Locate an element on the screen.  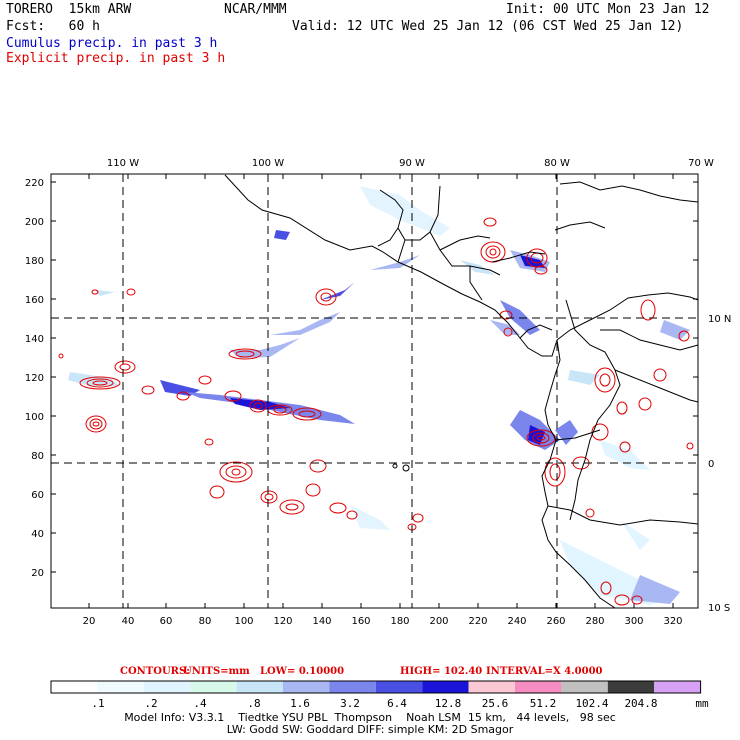
colorbar-label: .4 is located at coordinates (200, 703).